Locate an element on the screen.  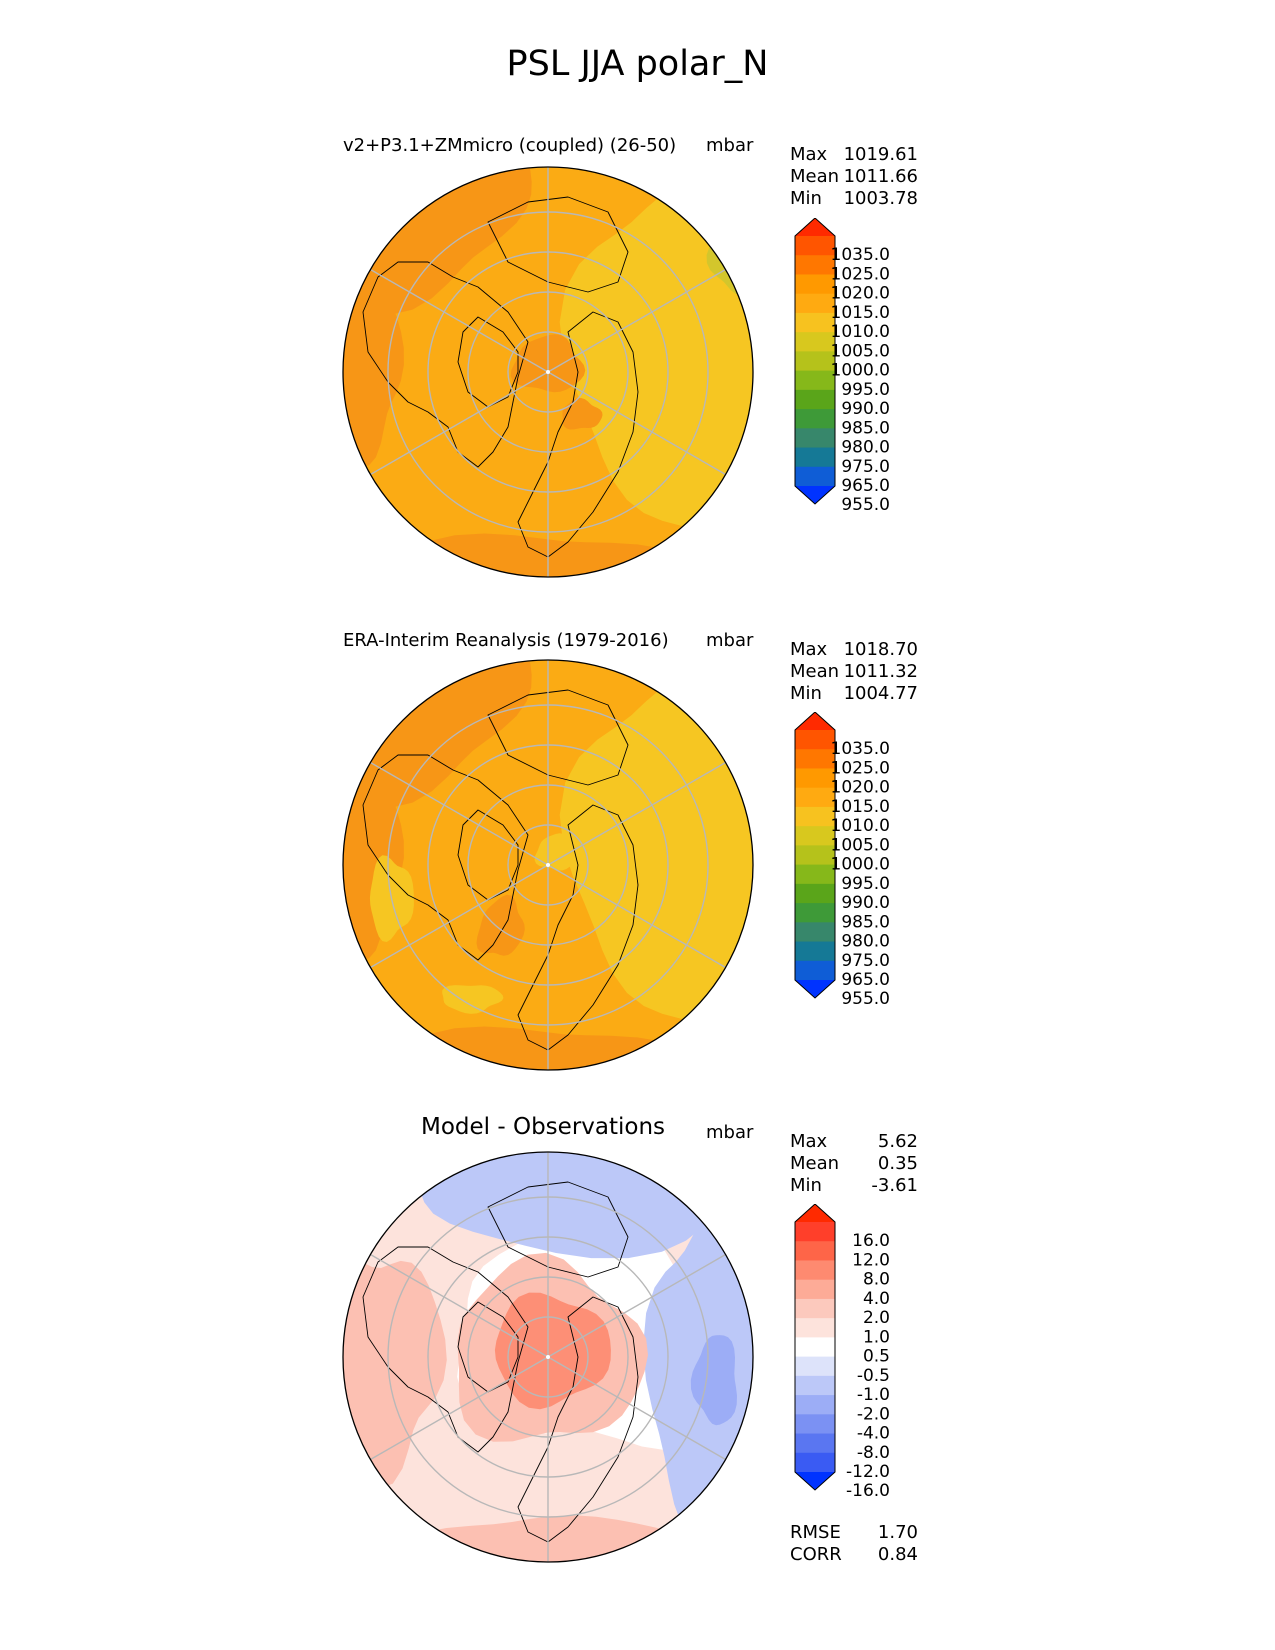
stat-value: 1011.66 is located at coordinates (880, 176).